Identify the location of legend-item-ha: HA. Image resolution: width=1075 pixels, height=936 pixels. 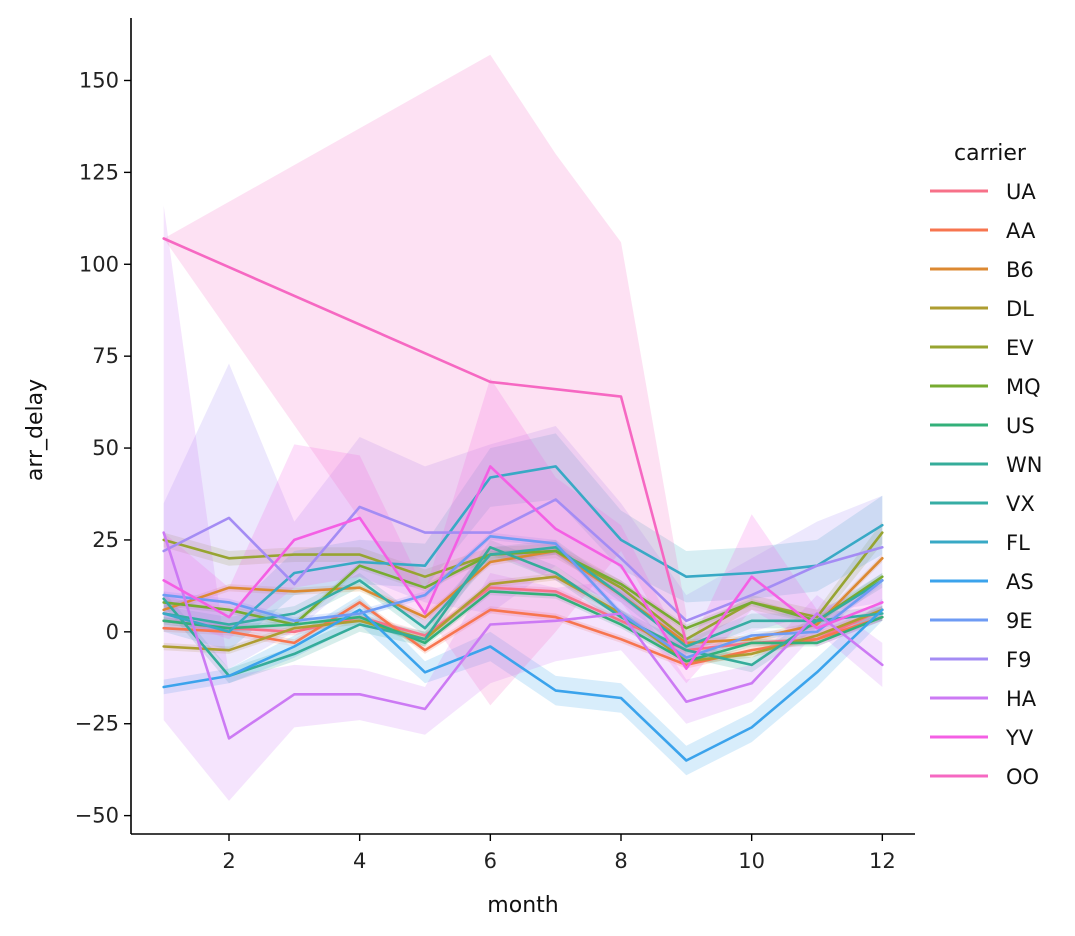
(983, 699).